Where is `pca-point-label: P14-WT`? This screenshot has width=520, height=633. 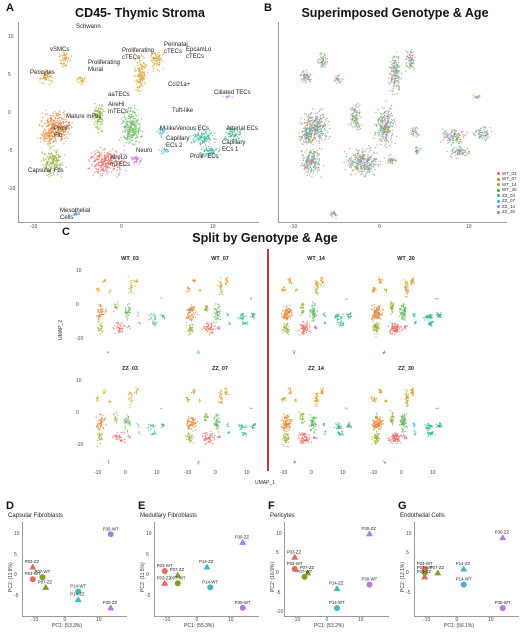
pca-point-label: P14-WT is located at coordinates (464, 579).